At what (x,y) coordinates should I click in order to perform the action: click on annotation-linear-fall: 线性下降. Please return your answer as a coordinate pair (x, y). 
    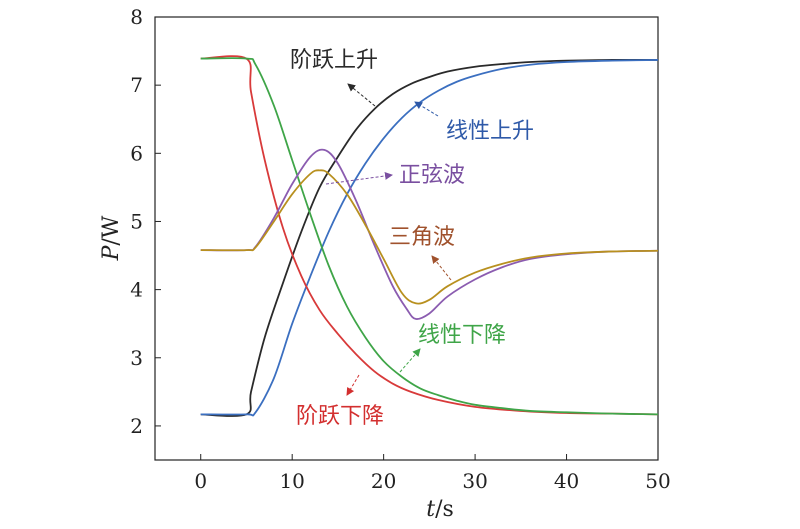
    Looking at the image, I should click on (462, 335).